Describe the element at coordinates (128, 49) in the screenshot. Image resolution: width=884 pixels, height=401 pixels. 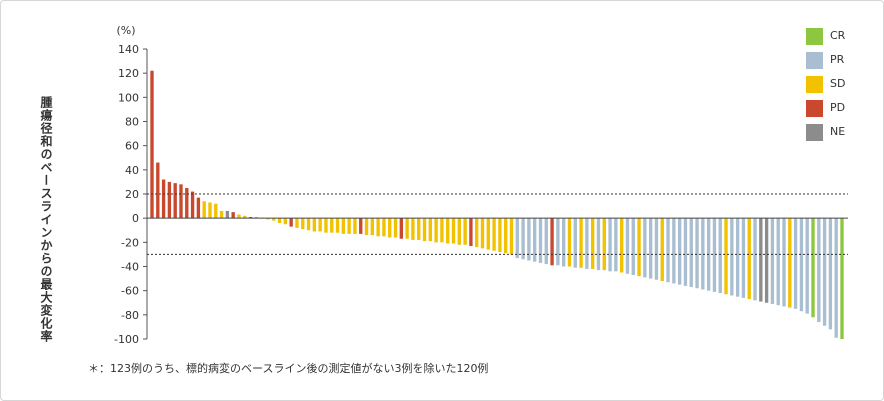
I see `y-tick-label: 140` at that location.